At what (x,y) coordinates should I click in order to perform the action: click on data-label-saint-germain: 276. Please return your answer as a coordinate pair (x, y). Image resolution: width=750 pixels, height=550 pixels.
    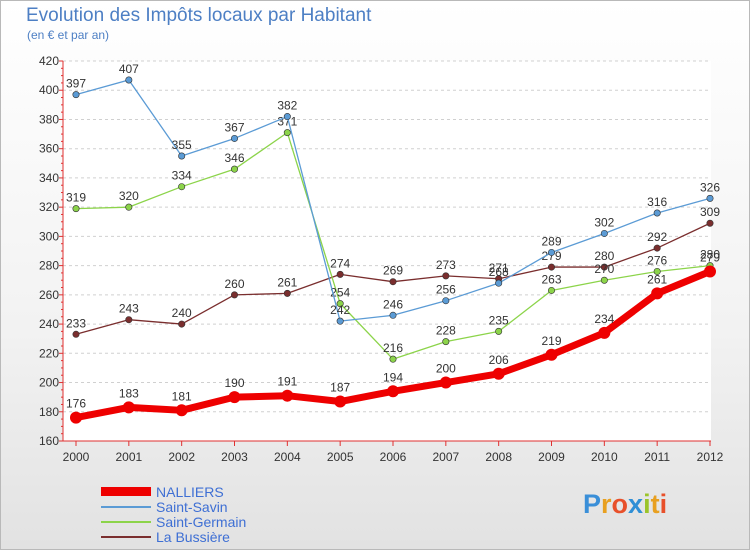
    Looking at the image, I should click on (657, 260).